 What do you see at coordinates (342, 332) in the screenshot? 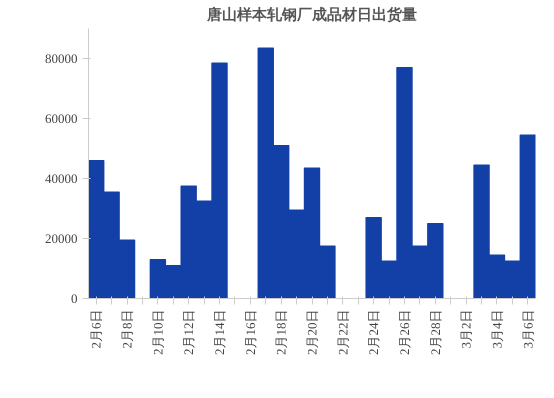
I see `x-tick-label: 2月22日` at bounding box center [342, 332].